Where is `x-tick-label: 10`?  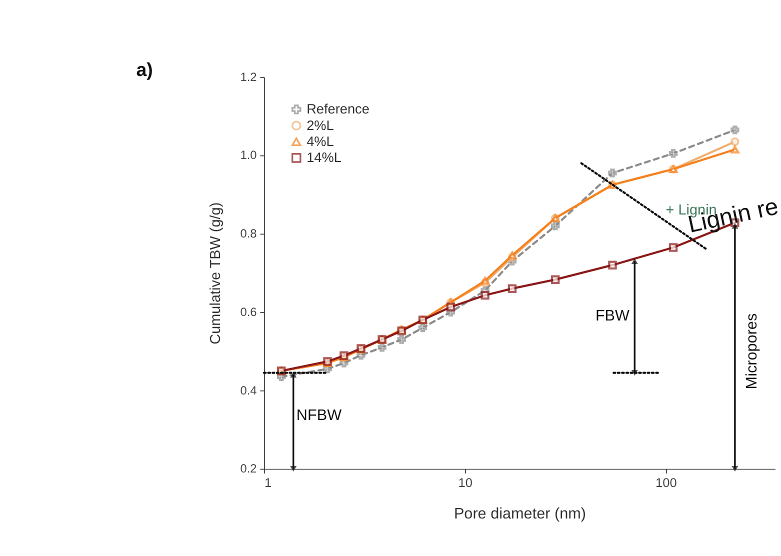
x-tick-label: 10 is located at coordinates (465, 482).